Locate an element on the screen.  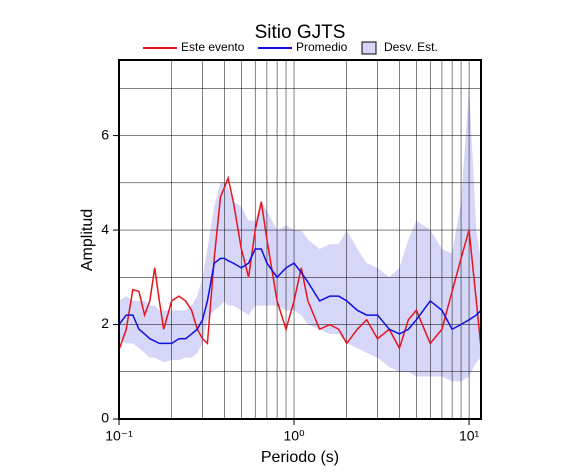
chart-title: Sitio GJTS is located at coordinates (300, 32).